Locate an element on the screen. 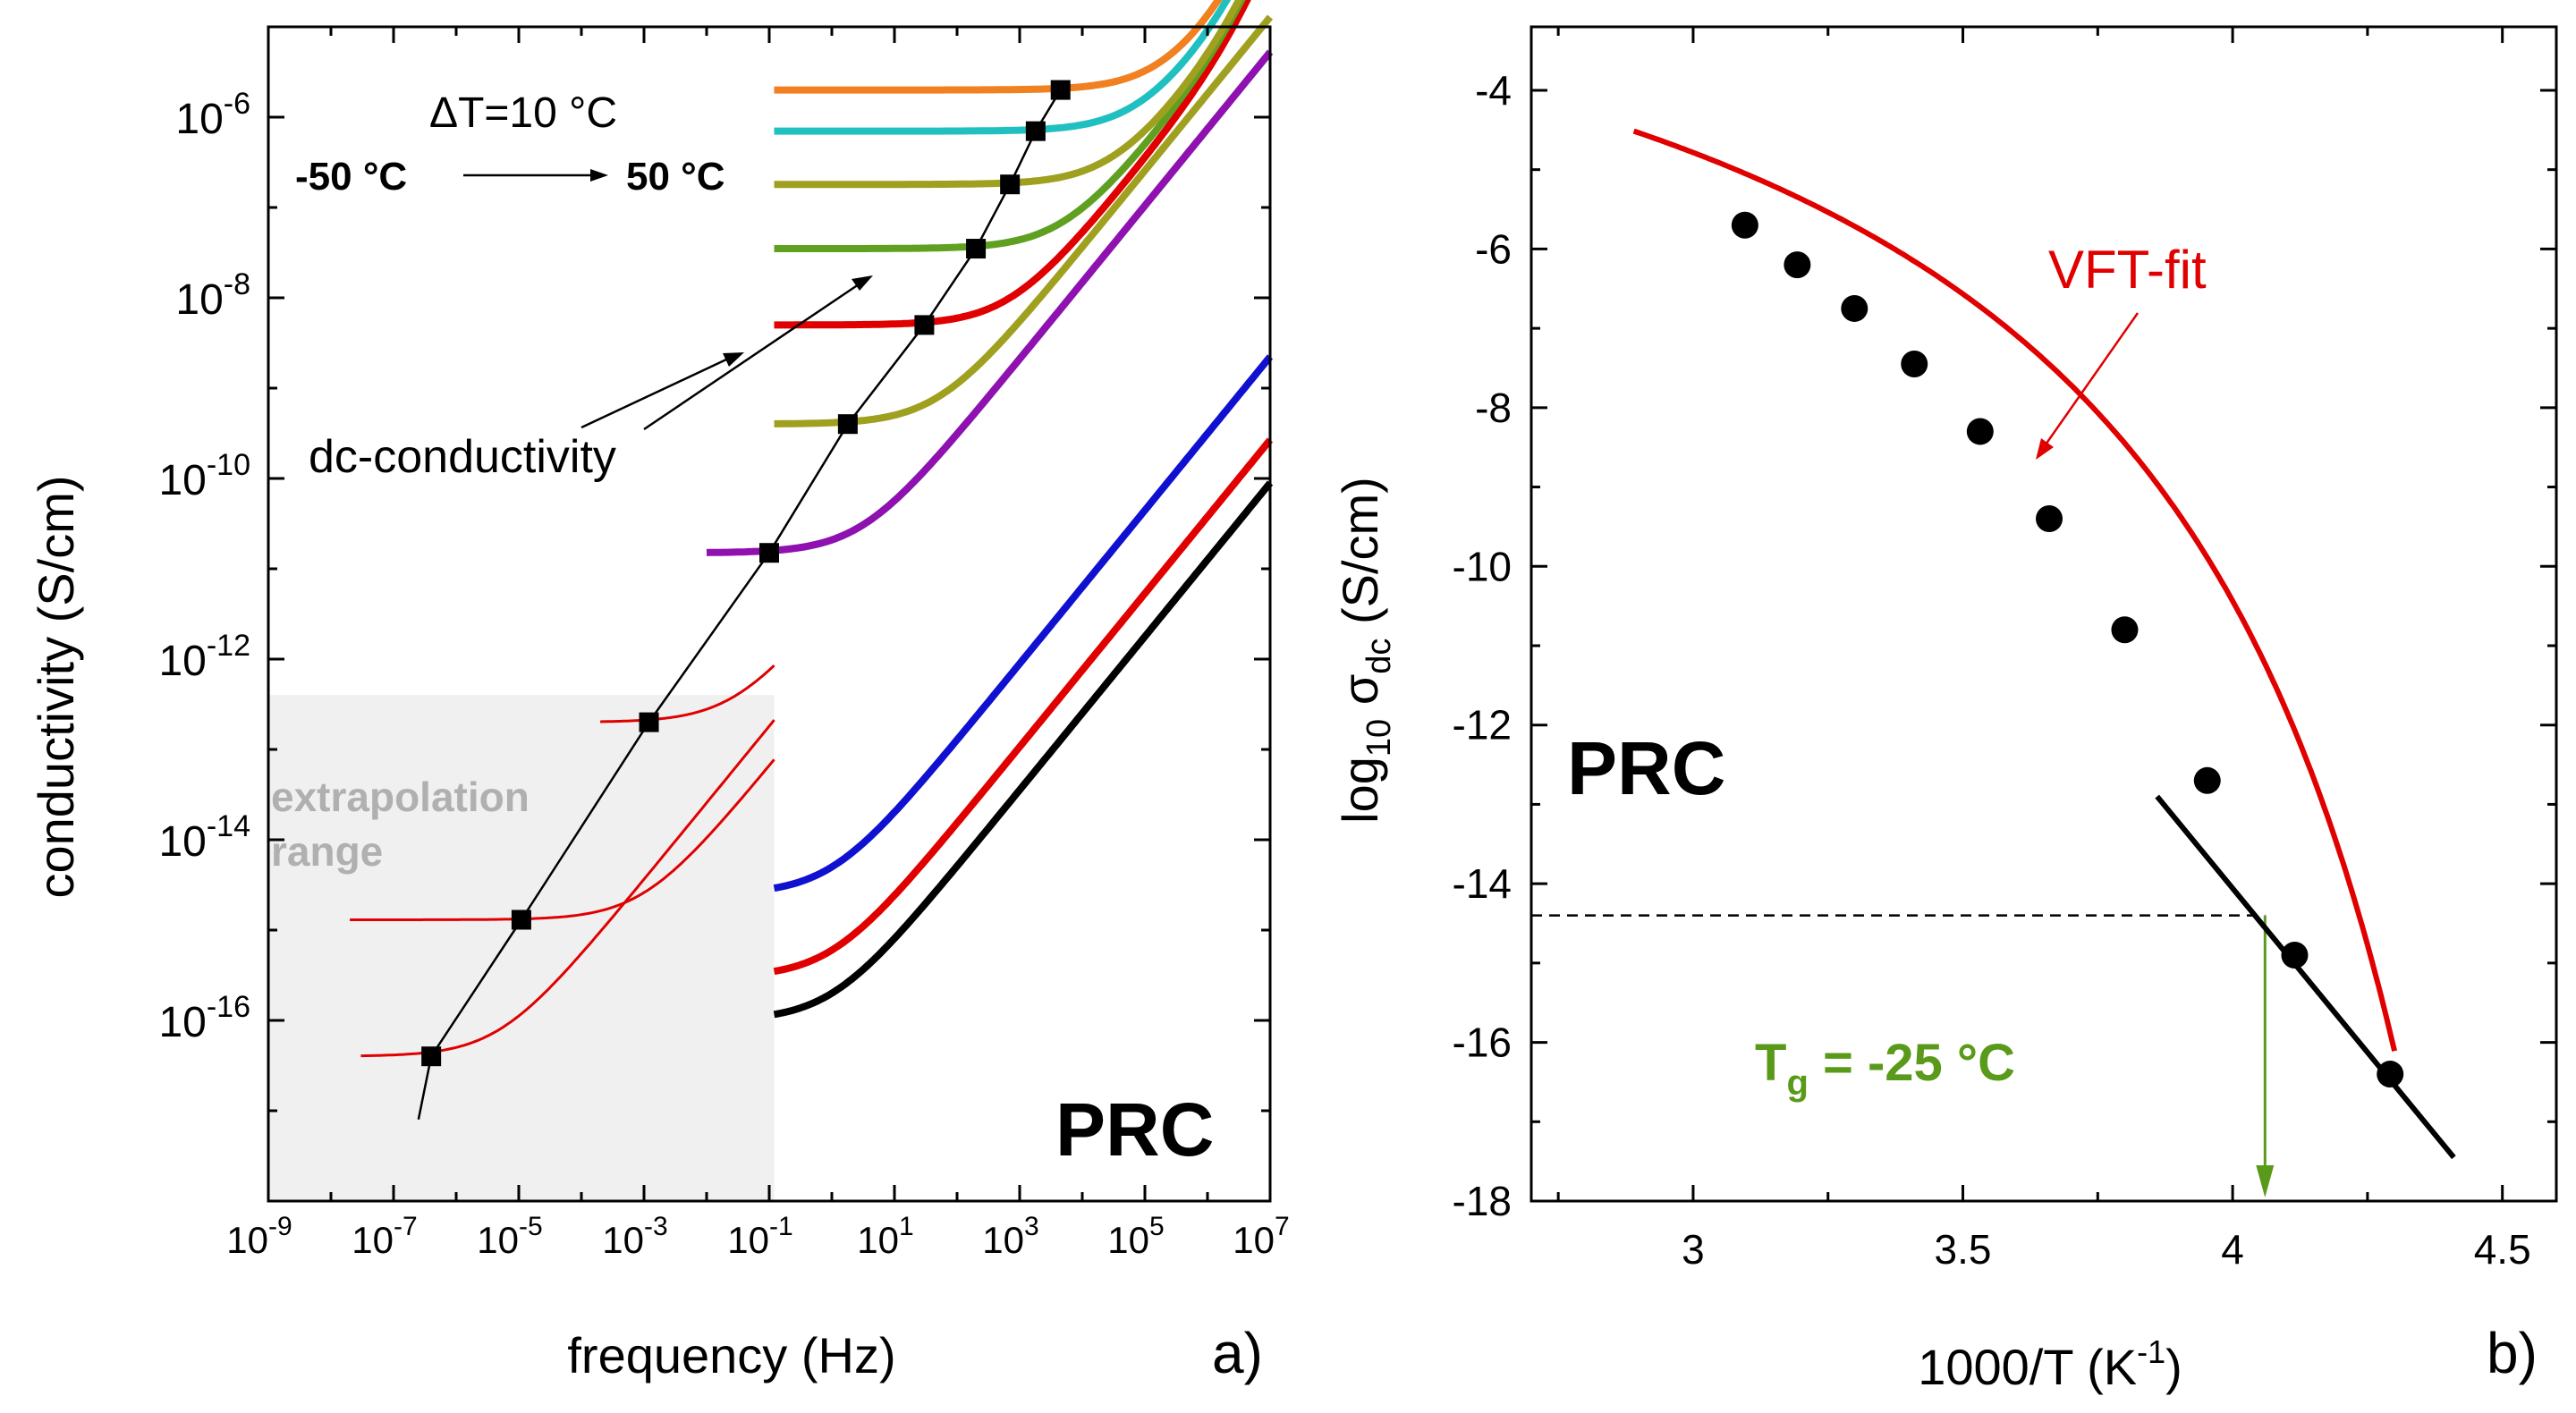 The width and height of the screenshot is (2576, 1413). a-xtick-label-2: 10⁻⁵ is located at coordinates (509, 1236).